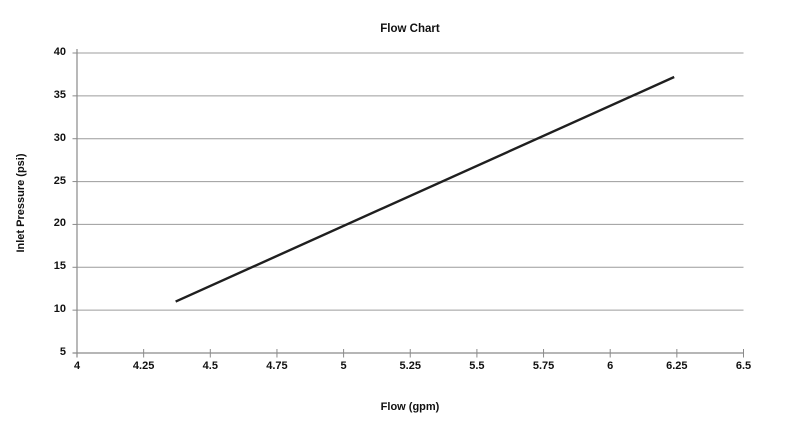  What do you see at coordinates (343, 366) in the screenshot?
I see `x-tick-label-5: 5` at bounding box center [343, 366].